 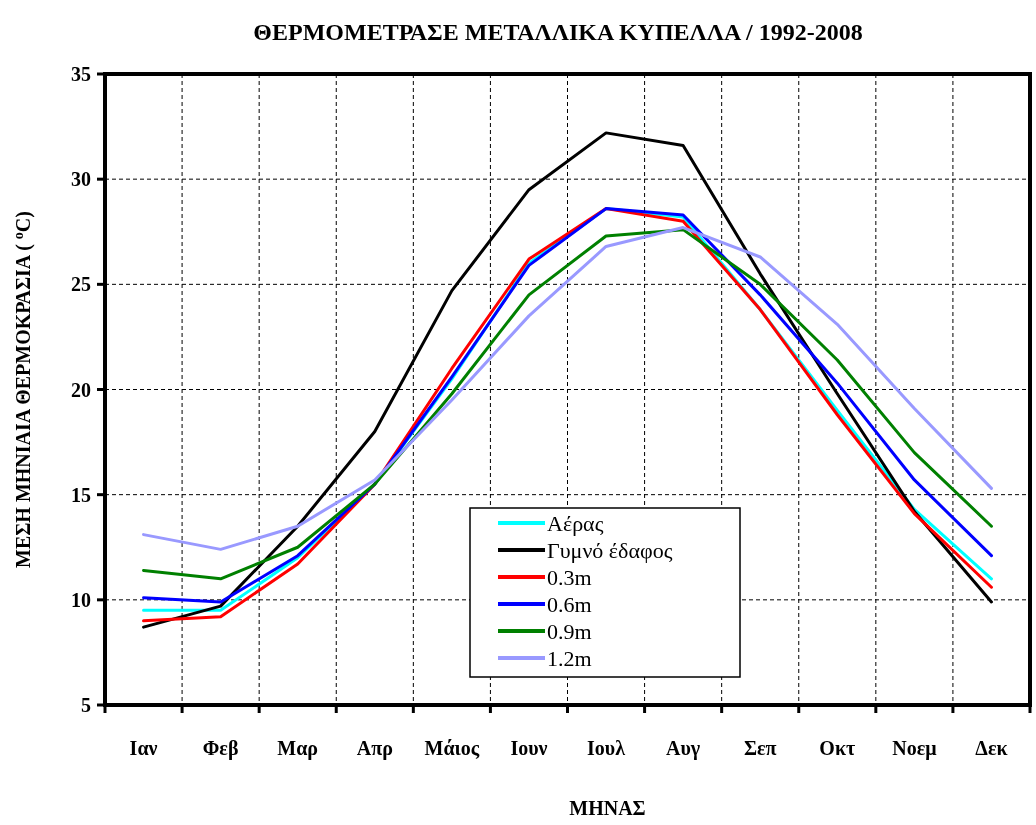 I want to click on y-tick-label: 30, so click(x=81, y=179).